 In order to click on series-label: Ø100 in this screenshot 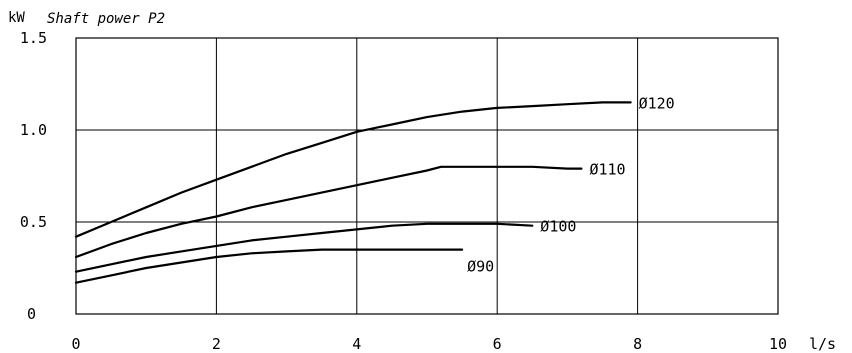, I will do `click(558, 227)`.